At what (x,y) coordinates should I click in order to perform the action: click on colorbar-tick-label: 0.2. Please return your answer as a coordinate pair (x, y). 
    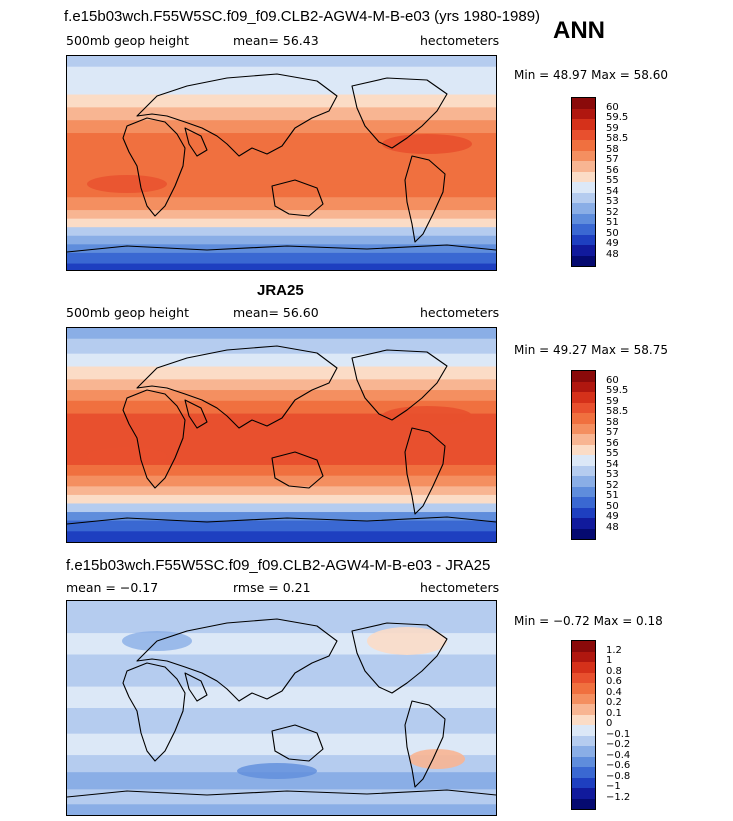
    Looking at the image, I should click on (614, 702).